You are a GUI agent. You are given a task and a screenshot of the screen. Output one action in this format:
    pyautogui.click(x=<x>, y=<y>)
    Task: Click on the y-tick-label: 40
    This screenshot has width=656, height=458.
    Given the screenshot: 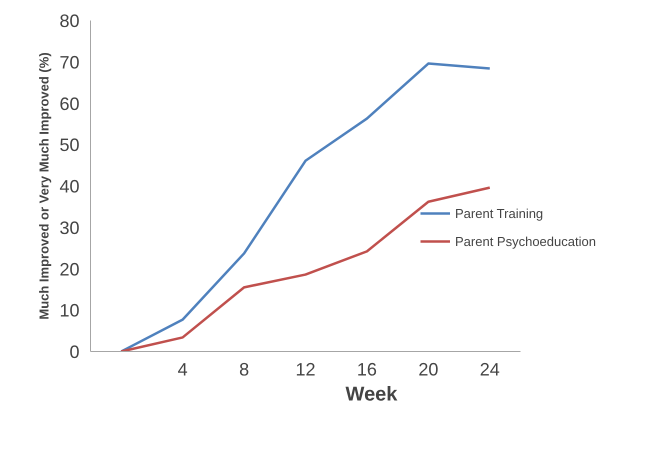 What is the action you would take?
    pyautogui.click(x=69, y=186)
    